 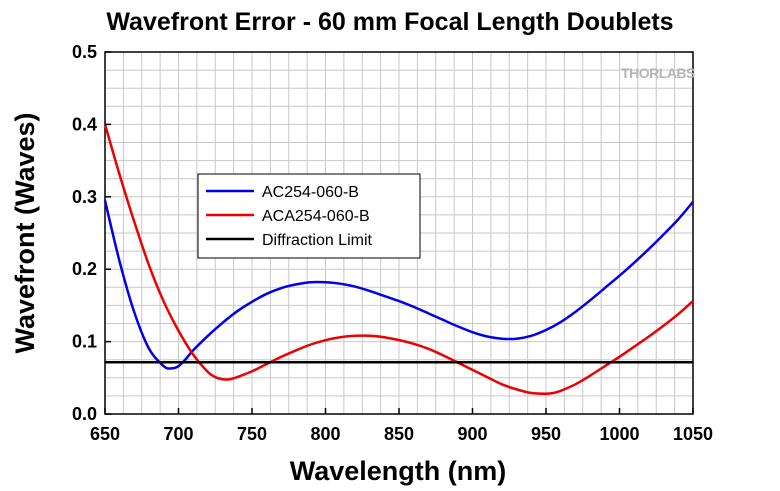 I want to click on x-tick-label: 850, so click(x=399, y=434).